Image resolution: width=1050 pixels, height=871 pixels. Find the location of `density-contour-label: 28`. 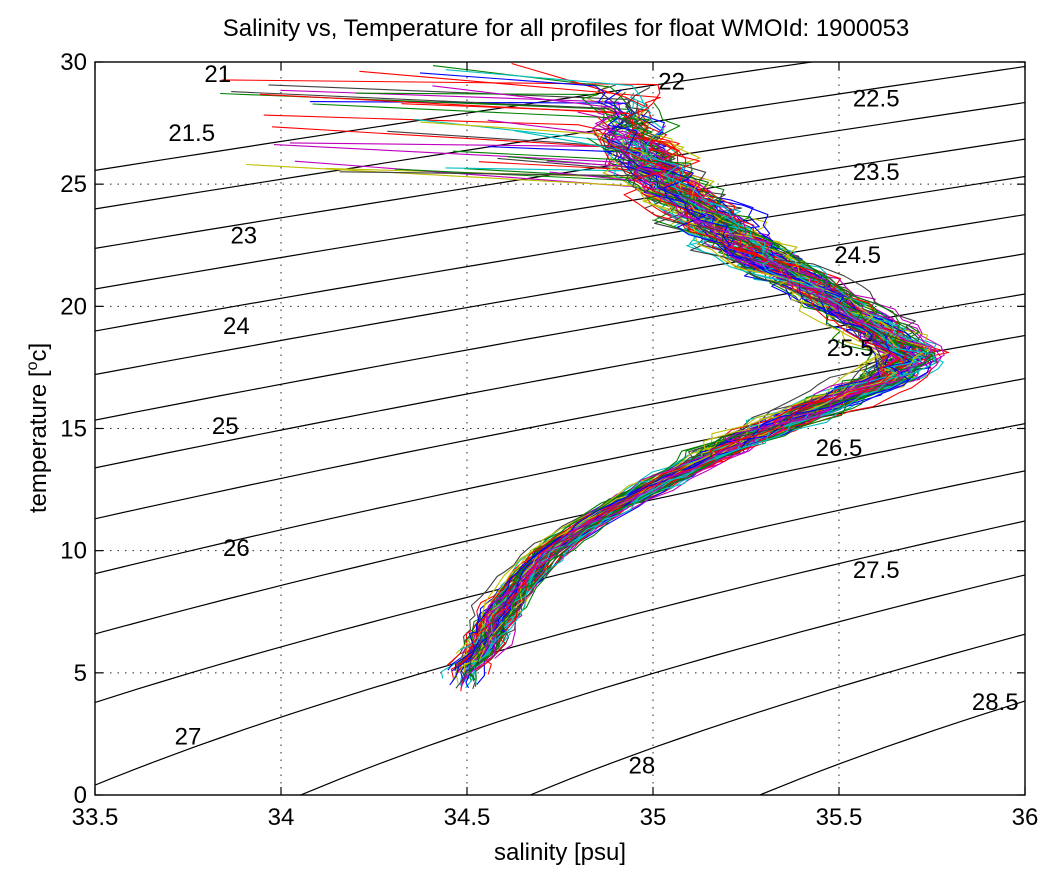

density-contour-label: 28 is located at coordinates (641, 766).